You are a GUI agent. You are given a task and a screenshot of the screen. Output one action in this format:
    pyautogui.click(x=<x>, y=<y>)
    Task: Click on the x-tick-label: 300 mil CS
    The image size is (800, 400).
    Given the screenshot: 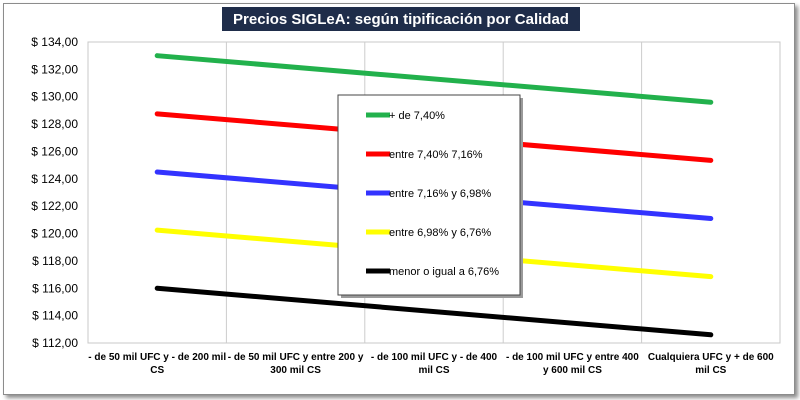 What is the action you would take?
    pyautogui.click(x=295, y=370)
    